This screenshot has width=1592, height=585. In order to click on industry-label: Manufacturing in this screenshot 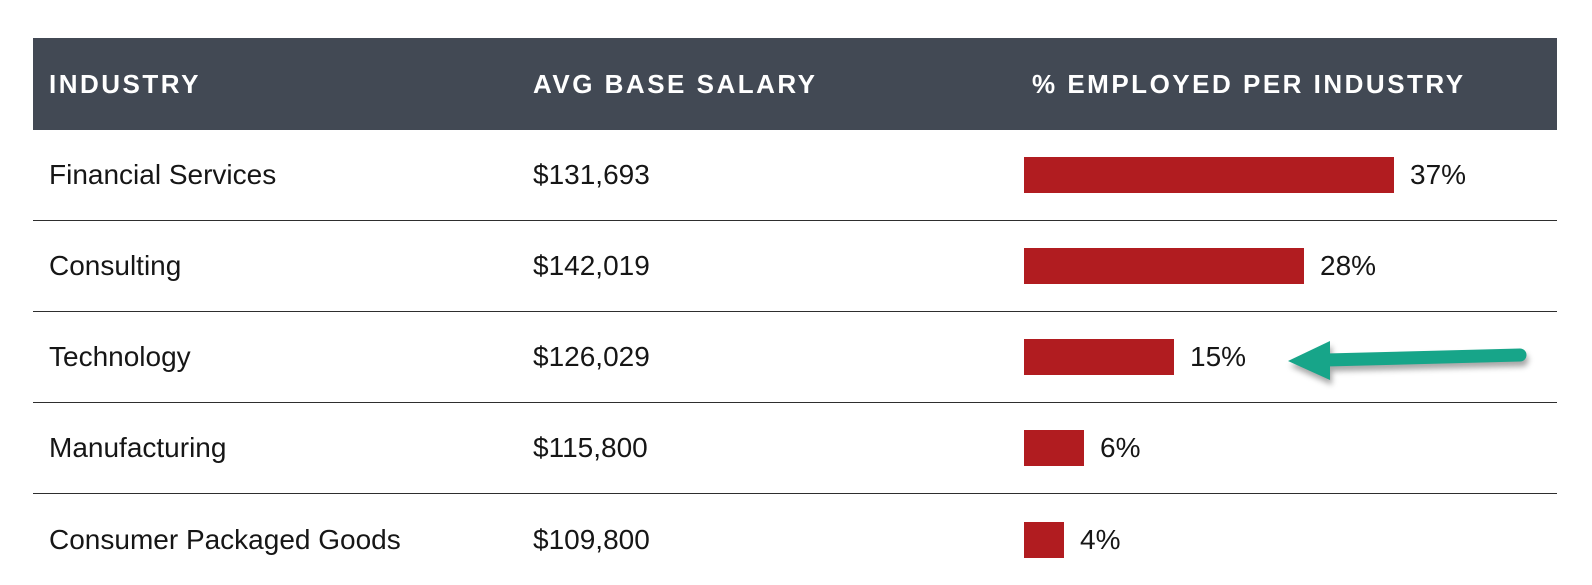, I will do `click(138, 447)`.